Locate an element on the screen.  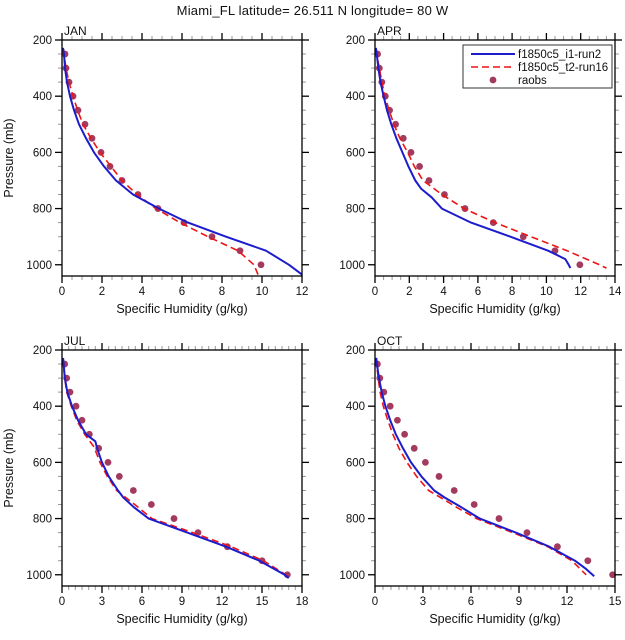
x-tick-label: 9 is located at coordinates (182, 602).